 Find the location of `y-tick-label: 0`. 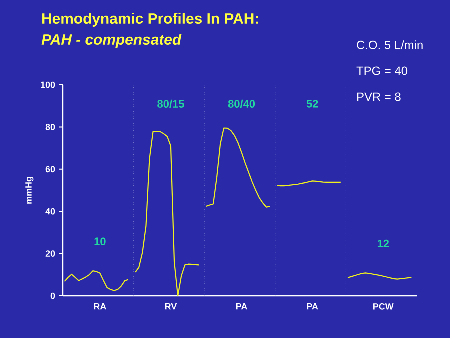

y-tick-label: 0 is located at coordinates (53, 296).